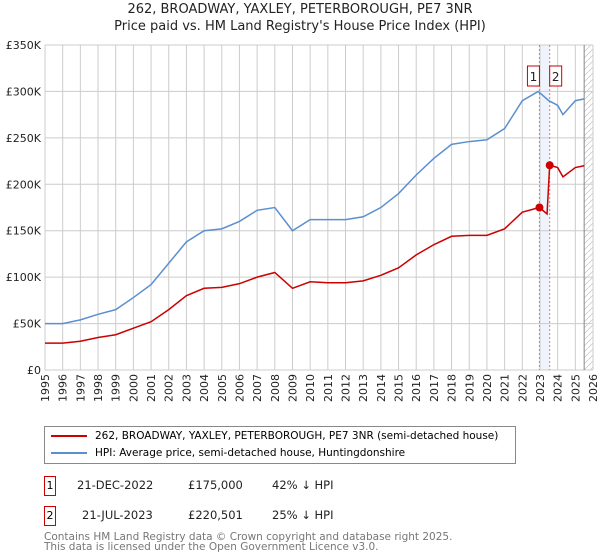  Describe the element at coordinates (24, 138) in the screenshot. I see `y-tick-label: £250K` at that location.